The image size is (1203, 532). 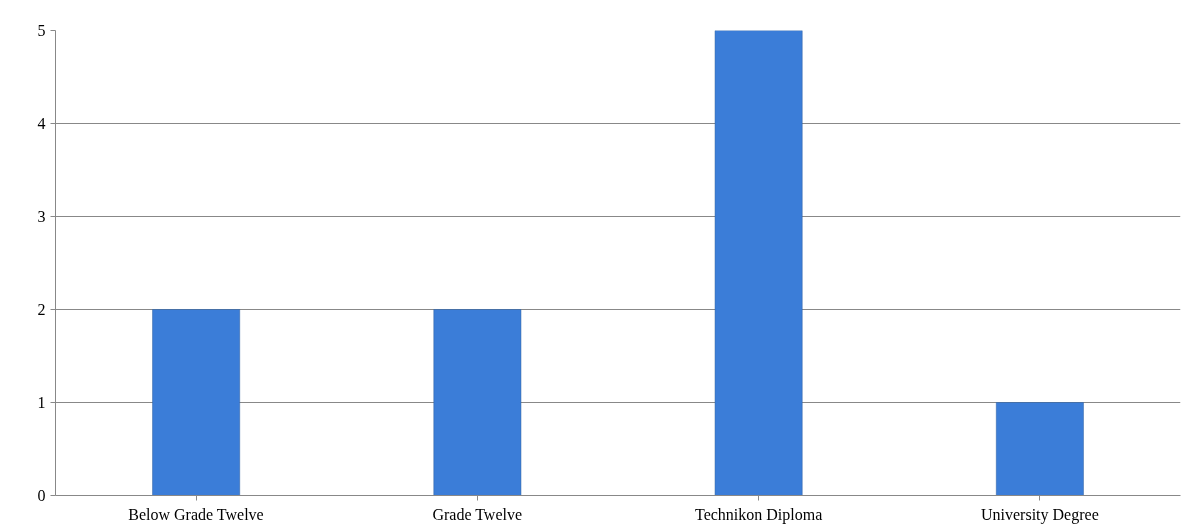 What do you see at coordinates (196, 514) in the screenshot?
I see `x-tick-label: Below Grade Twelve` at bounding box center [196, 514].